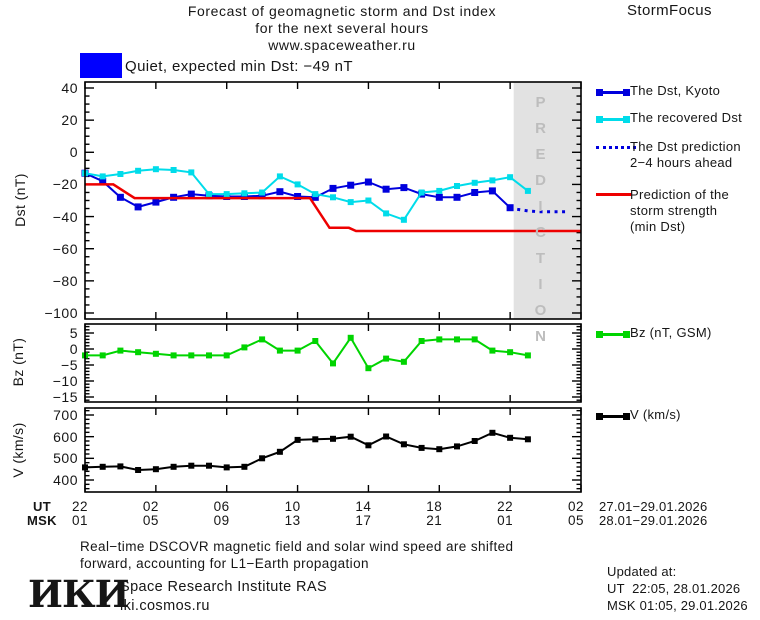 This screenshot has height=620, width=760. I want to click on legend-v-swatch, so click(613, 416).